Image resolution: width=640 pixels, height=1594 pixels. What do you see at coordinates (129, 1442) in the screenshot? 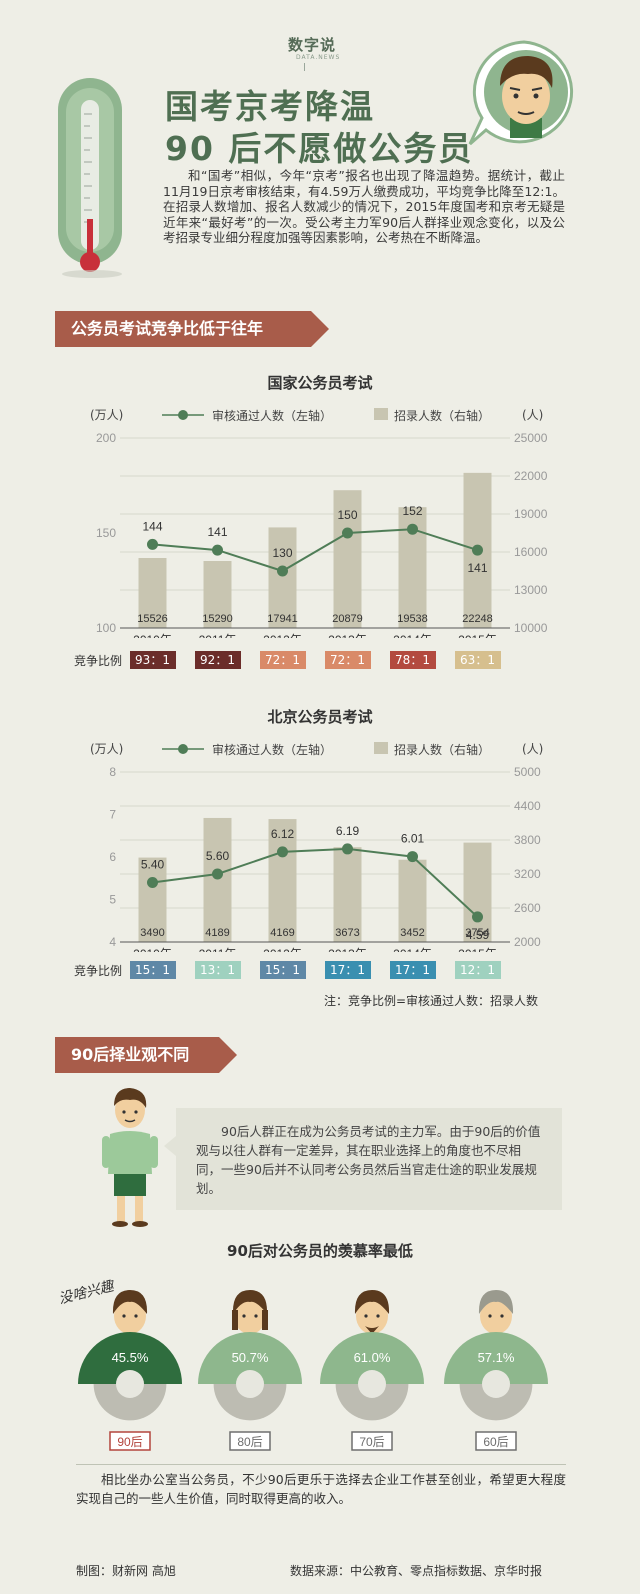
I see `envy-group-label: 90后` at bounding box center [129, 1442].